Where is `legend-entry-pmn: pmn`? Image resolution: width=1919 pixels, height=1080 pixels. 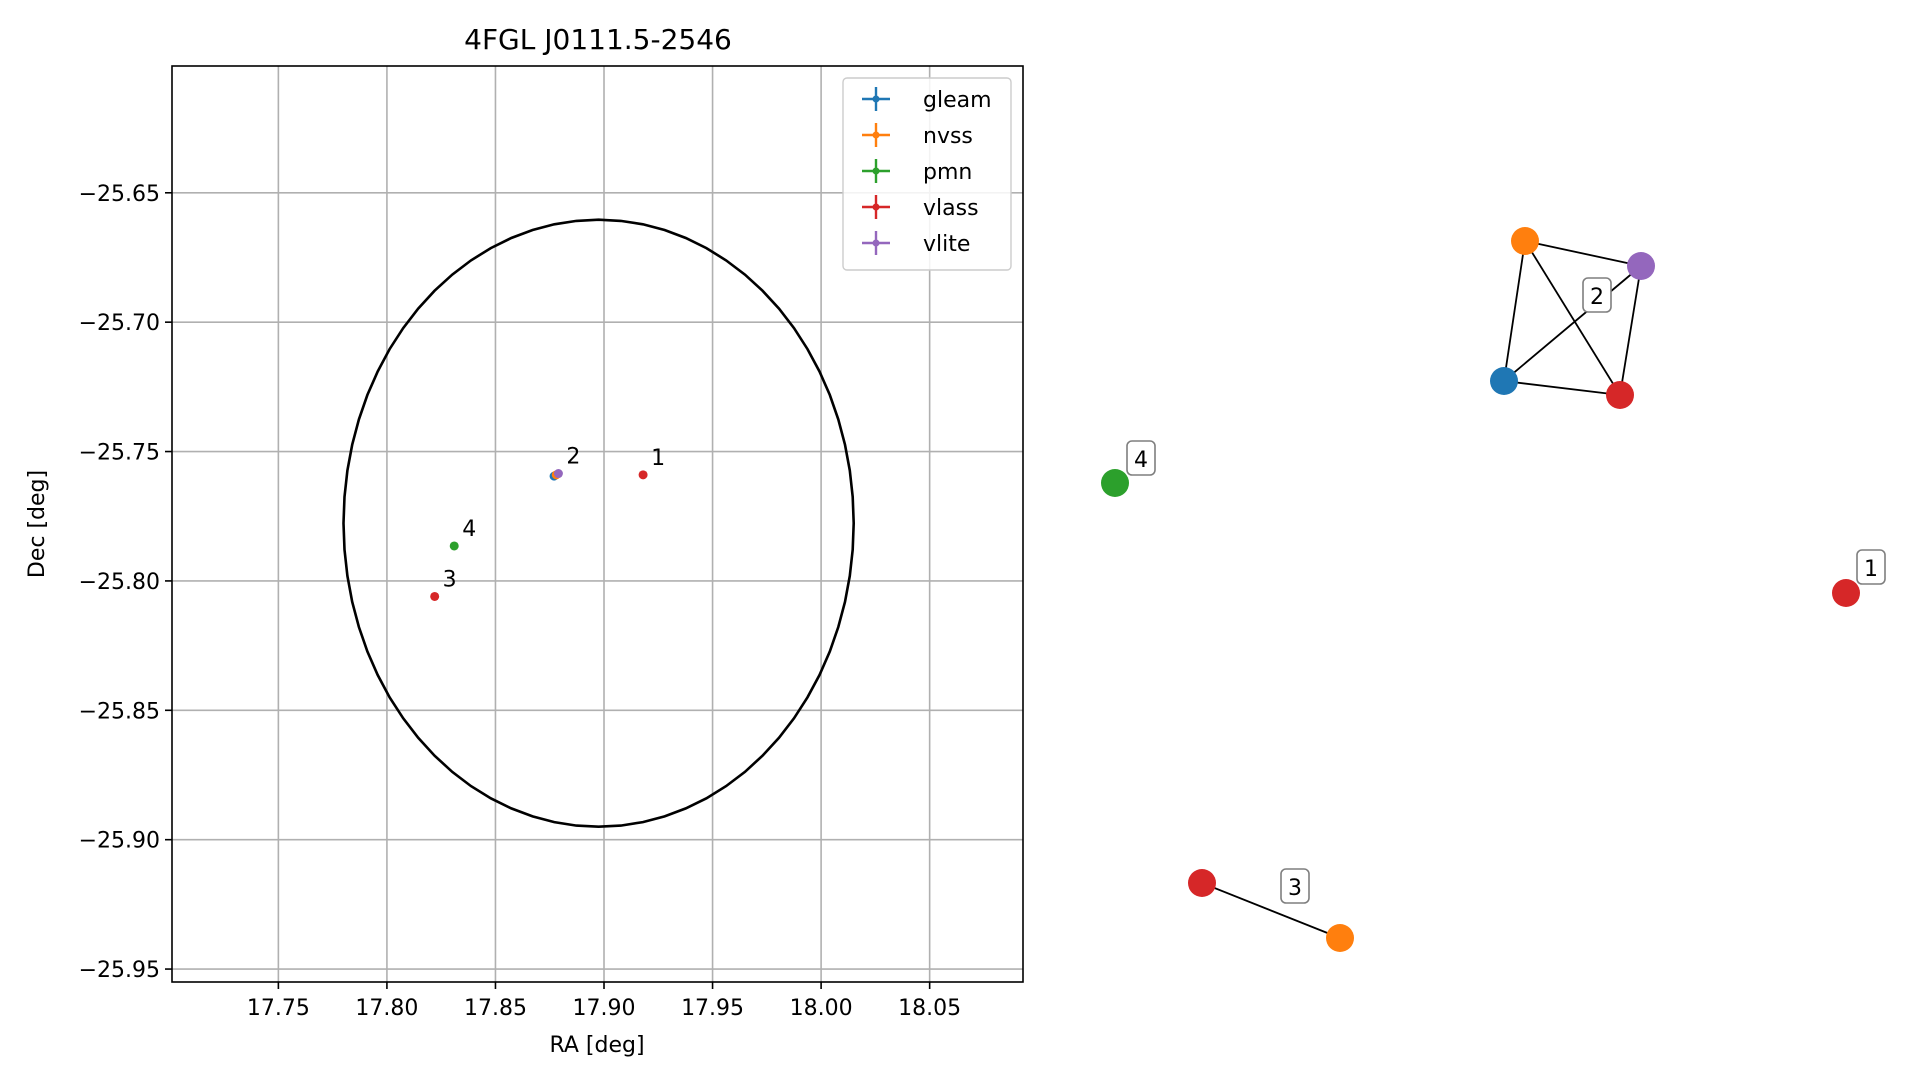
legend-entry-pmn: pmn is located at coordinates (917, 172).